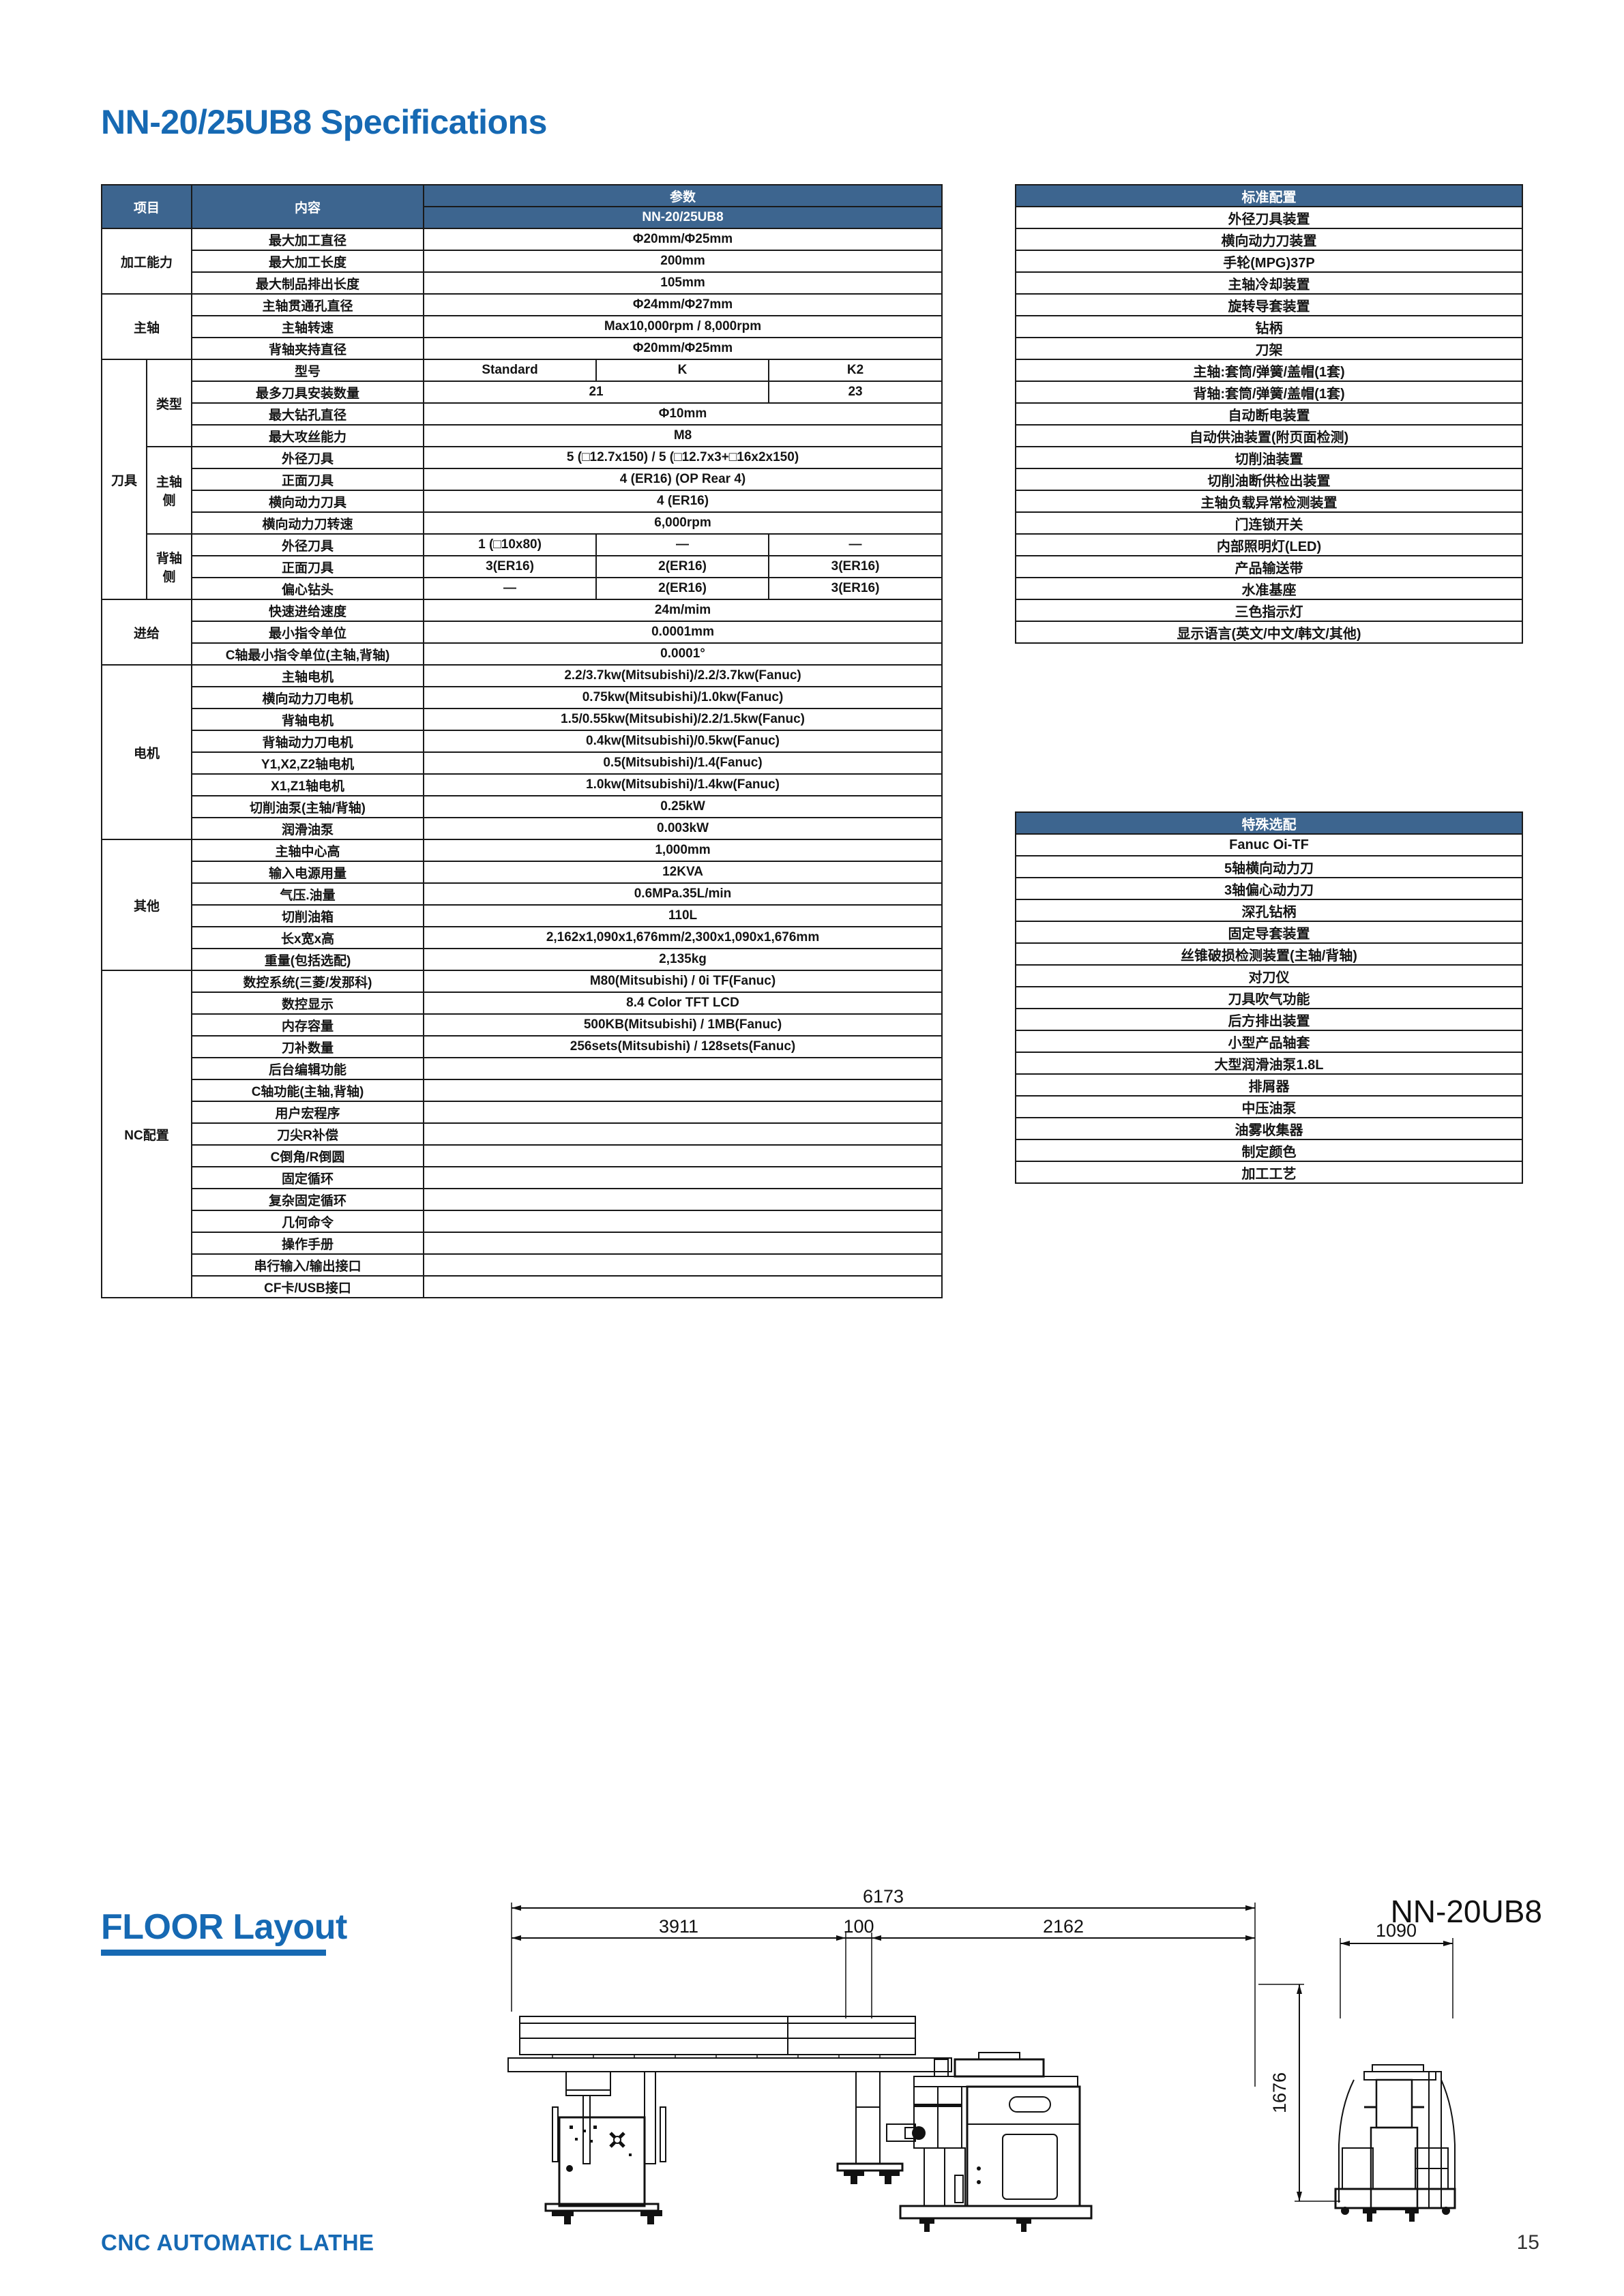  Describe the element at coordinates (522, 1222) in the screenshot. I see `table-row: 几何命令` at that location.